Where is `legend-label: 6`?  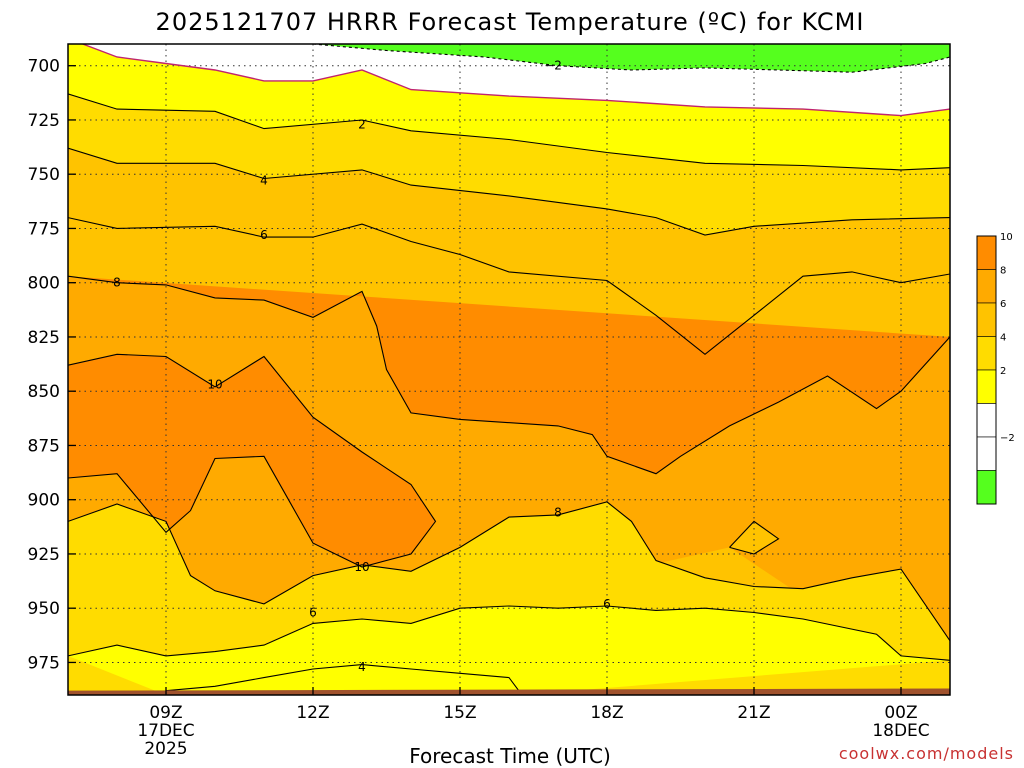
legend-label: 6 is located at coordinates (1003, 304).